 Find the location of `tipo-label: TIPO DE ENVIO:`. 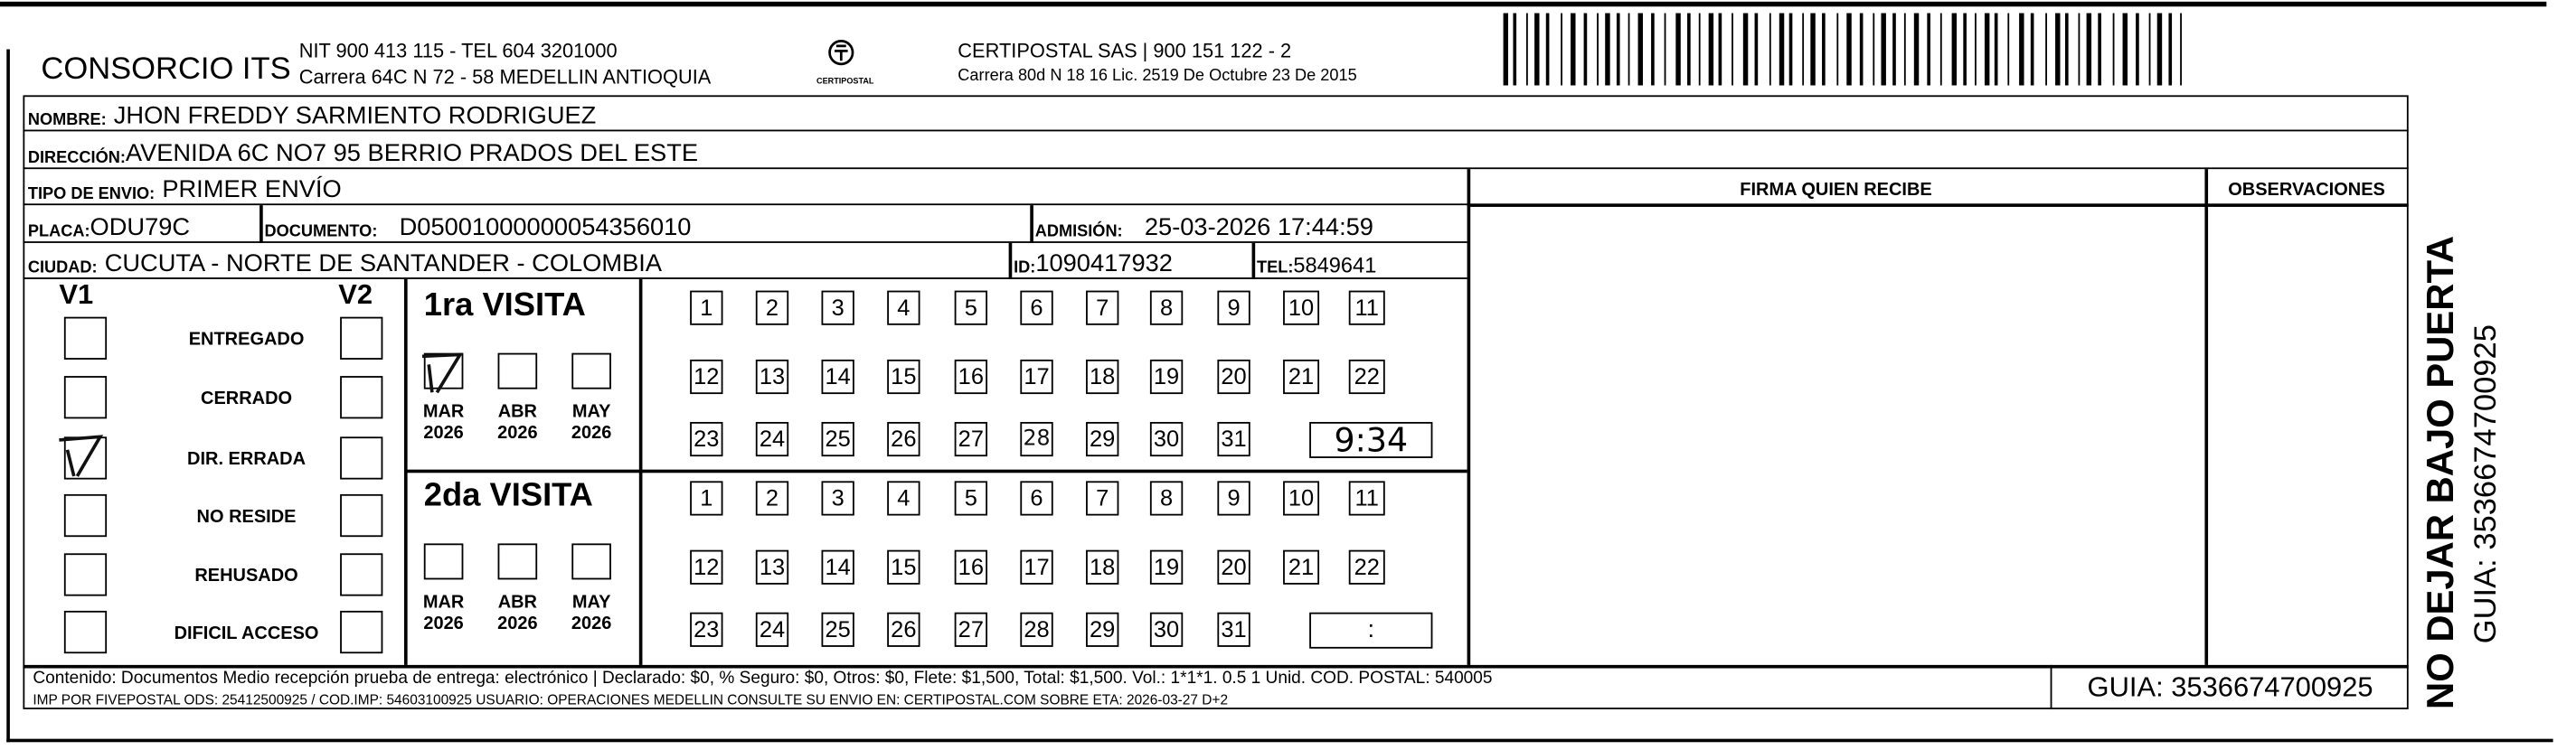

tipo-label: TIPO DE ENVIO: is located at coordinates (91, 194).